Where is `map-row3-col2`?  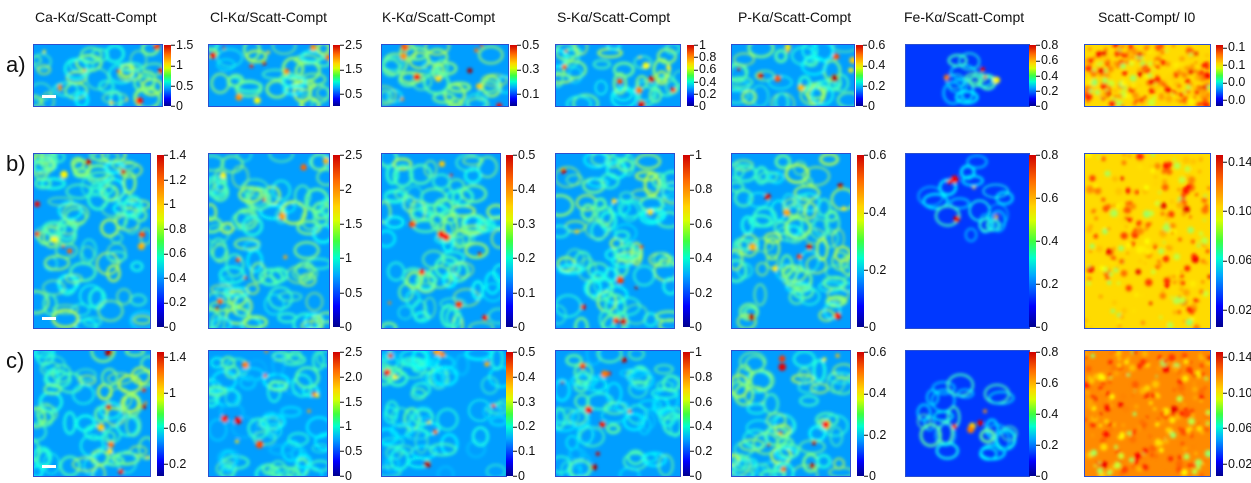
map-row3-col2 is located at coordinates (268, 413).